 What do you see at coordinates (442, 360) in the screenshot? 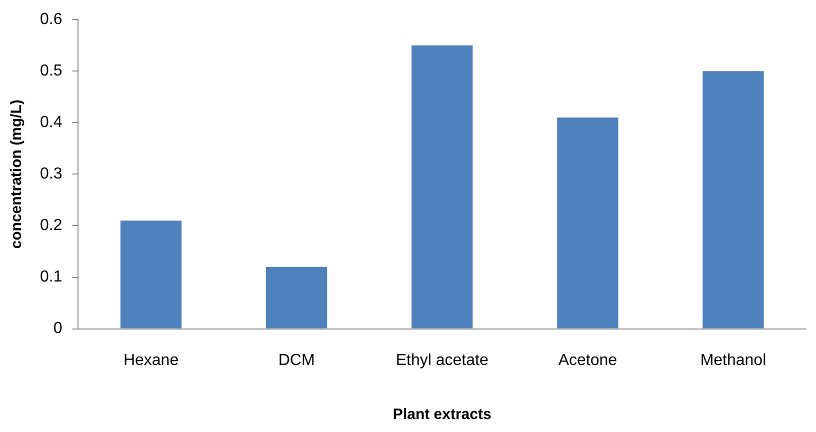
I see `x-tick-label: Ethyl acetate` at bounding box center [442, 360].